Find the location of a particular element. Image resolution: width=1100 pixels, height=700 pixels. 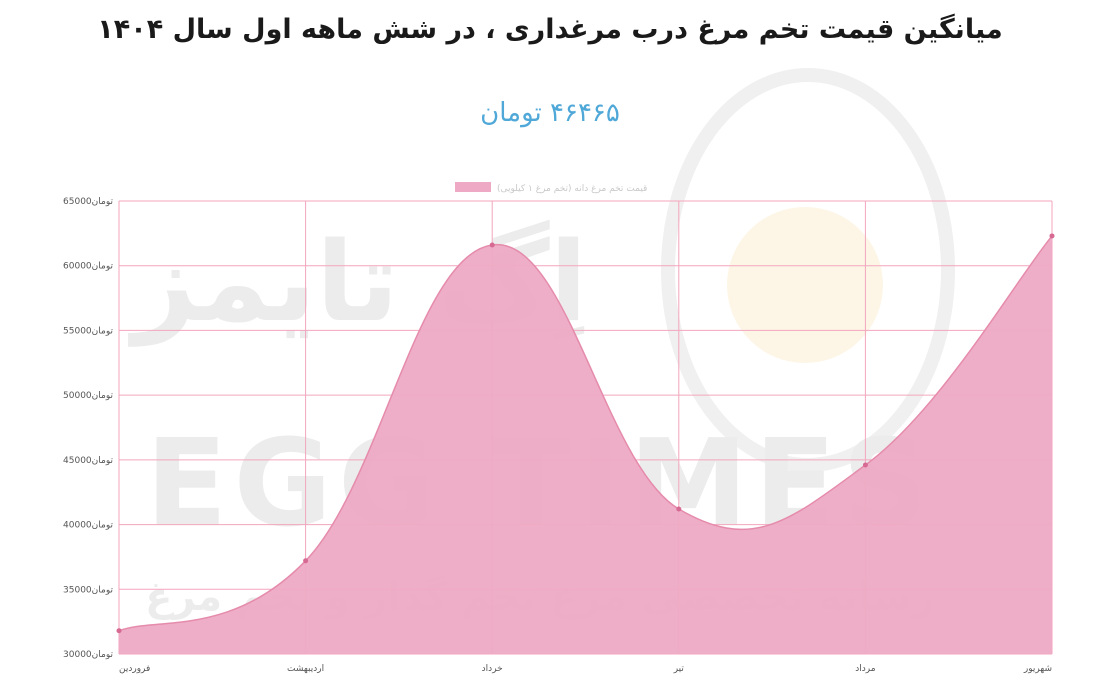

y-tick-label: 40000تومان is located at coordinates (88, 526).